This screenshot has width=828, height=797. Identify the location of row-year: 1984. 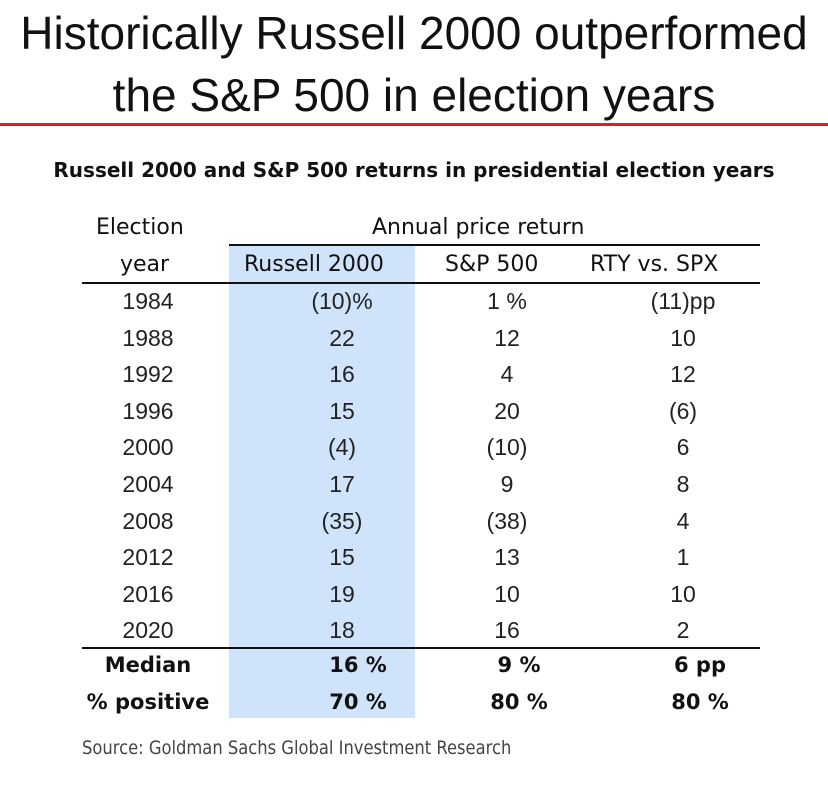
(148, 301).